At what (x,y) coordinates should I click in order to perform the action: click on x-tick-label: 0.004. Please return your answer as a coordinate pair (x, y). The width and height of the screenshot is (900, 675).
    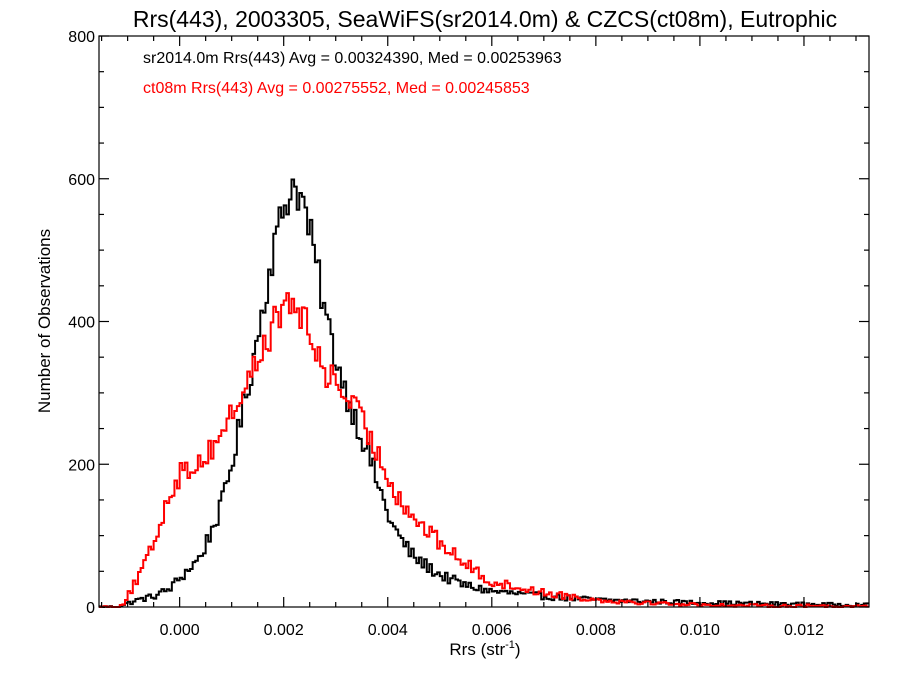
    Looking at the image, I should click on (388, 630).